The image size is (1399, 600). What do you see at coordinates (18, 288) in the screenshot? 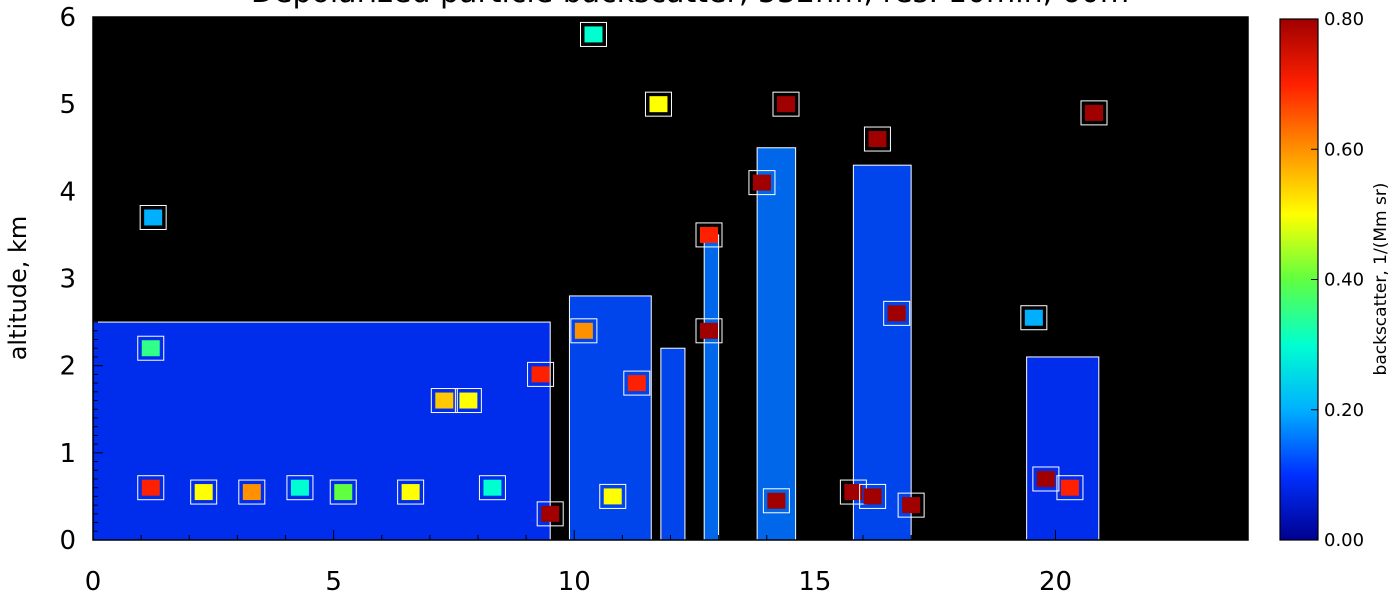
I see `y-axis-label: altitude, km` at bounding box center [18, 288].